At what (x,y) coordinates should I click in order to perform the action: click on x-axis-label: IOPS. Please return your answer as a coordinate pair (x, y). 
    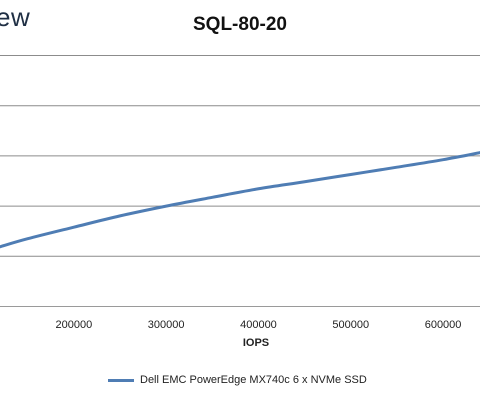
    Looking at the image, I should click on (256, 343).